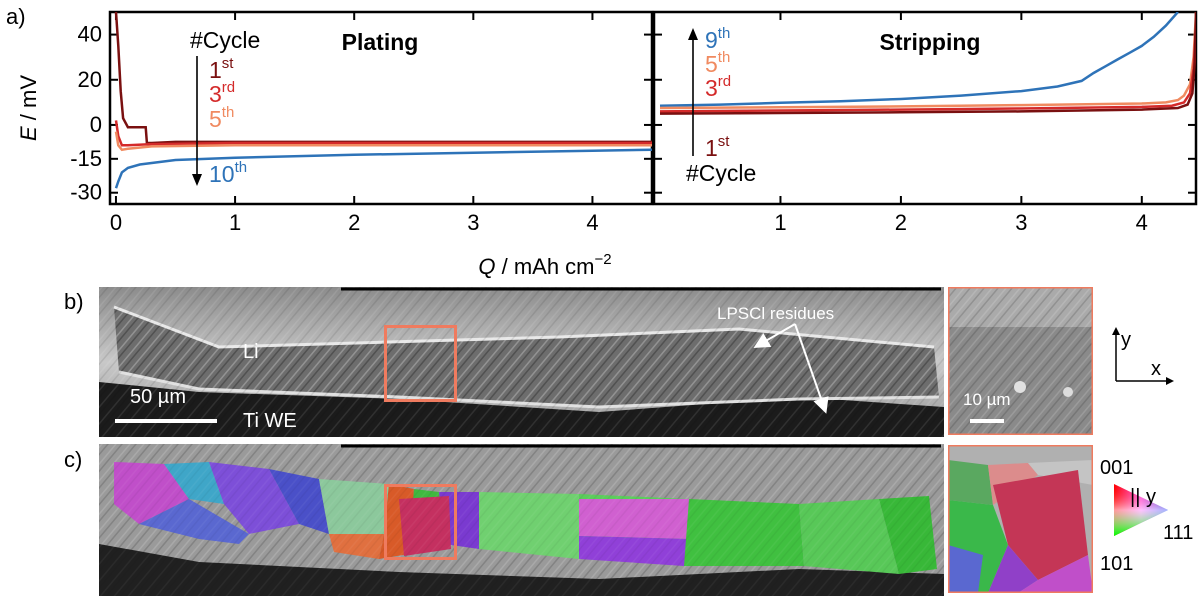 This screenshot has width=1198, height=596. Describe the element at coordinates (228, 173) in the screenshot. I see `cycle-label-plating: 10th` at that location.